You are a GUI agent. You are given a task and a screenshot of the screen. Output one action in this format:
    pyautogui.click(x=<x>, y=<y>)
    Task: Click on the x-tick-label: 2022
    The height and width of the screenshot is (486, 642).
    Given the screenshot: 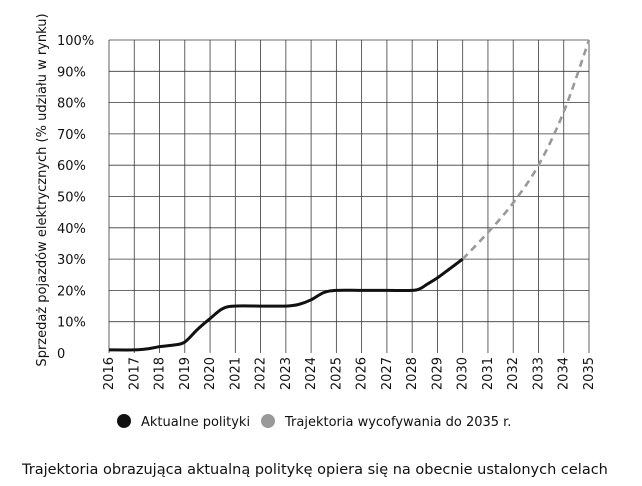 What is the action you would take?
    pyautogui.click(x=261, y=373)
    